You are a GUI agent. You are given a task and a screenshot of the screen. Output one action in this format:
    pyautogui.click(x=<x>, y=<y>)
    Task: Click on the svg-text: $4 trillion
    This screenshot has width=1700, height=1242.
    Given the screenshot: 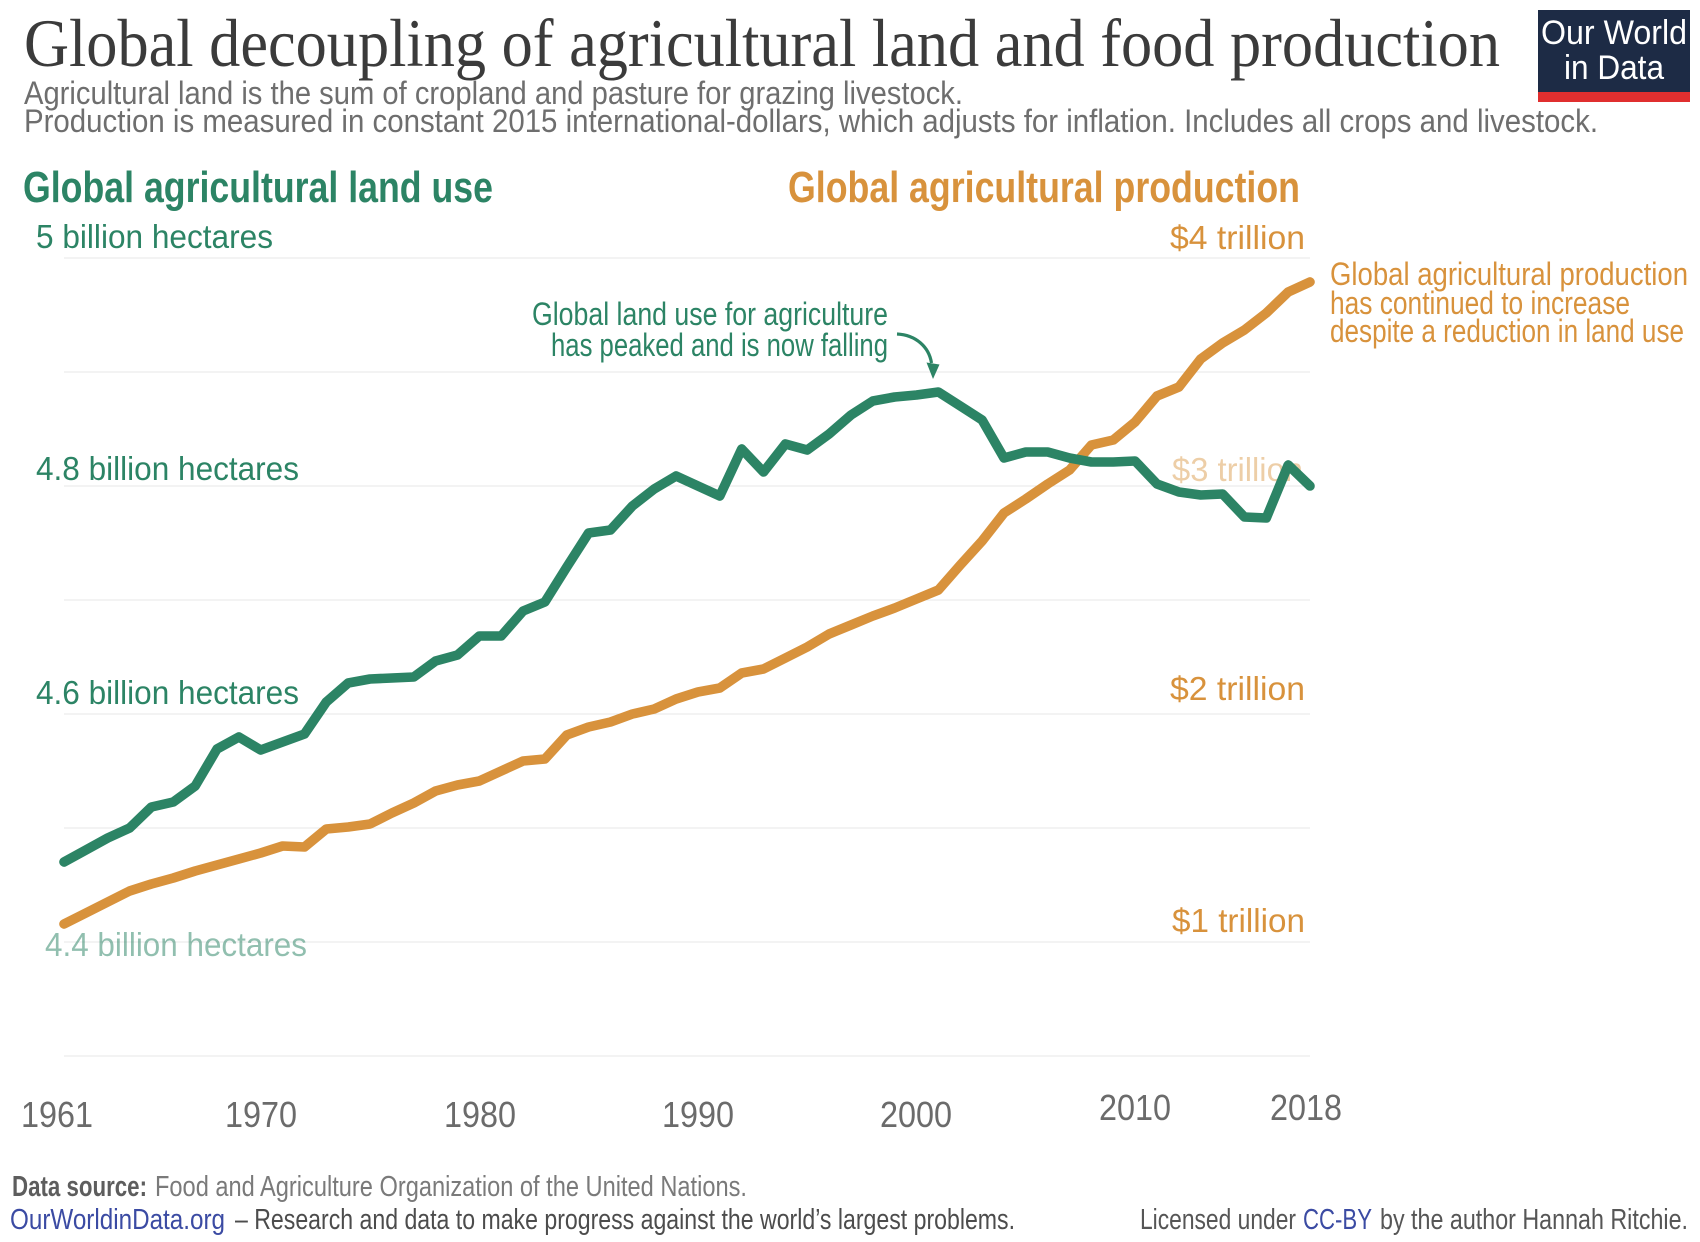 What is the action you would take?
    pyautogui.click(x=1237, y=237)
    